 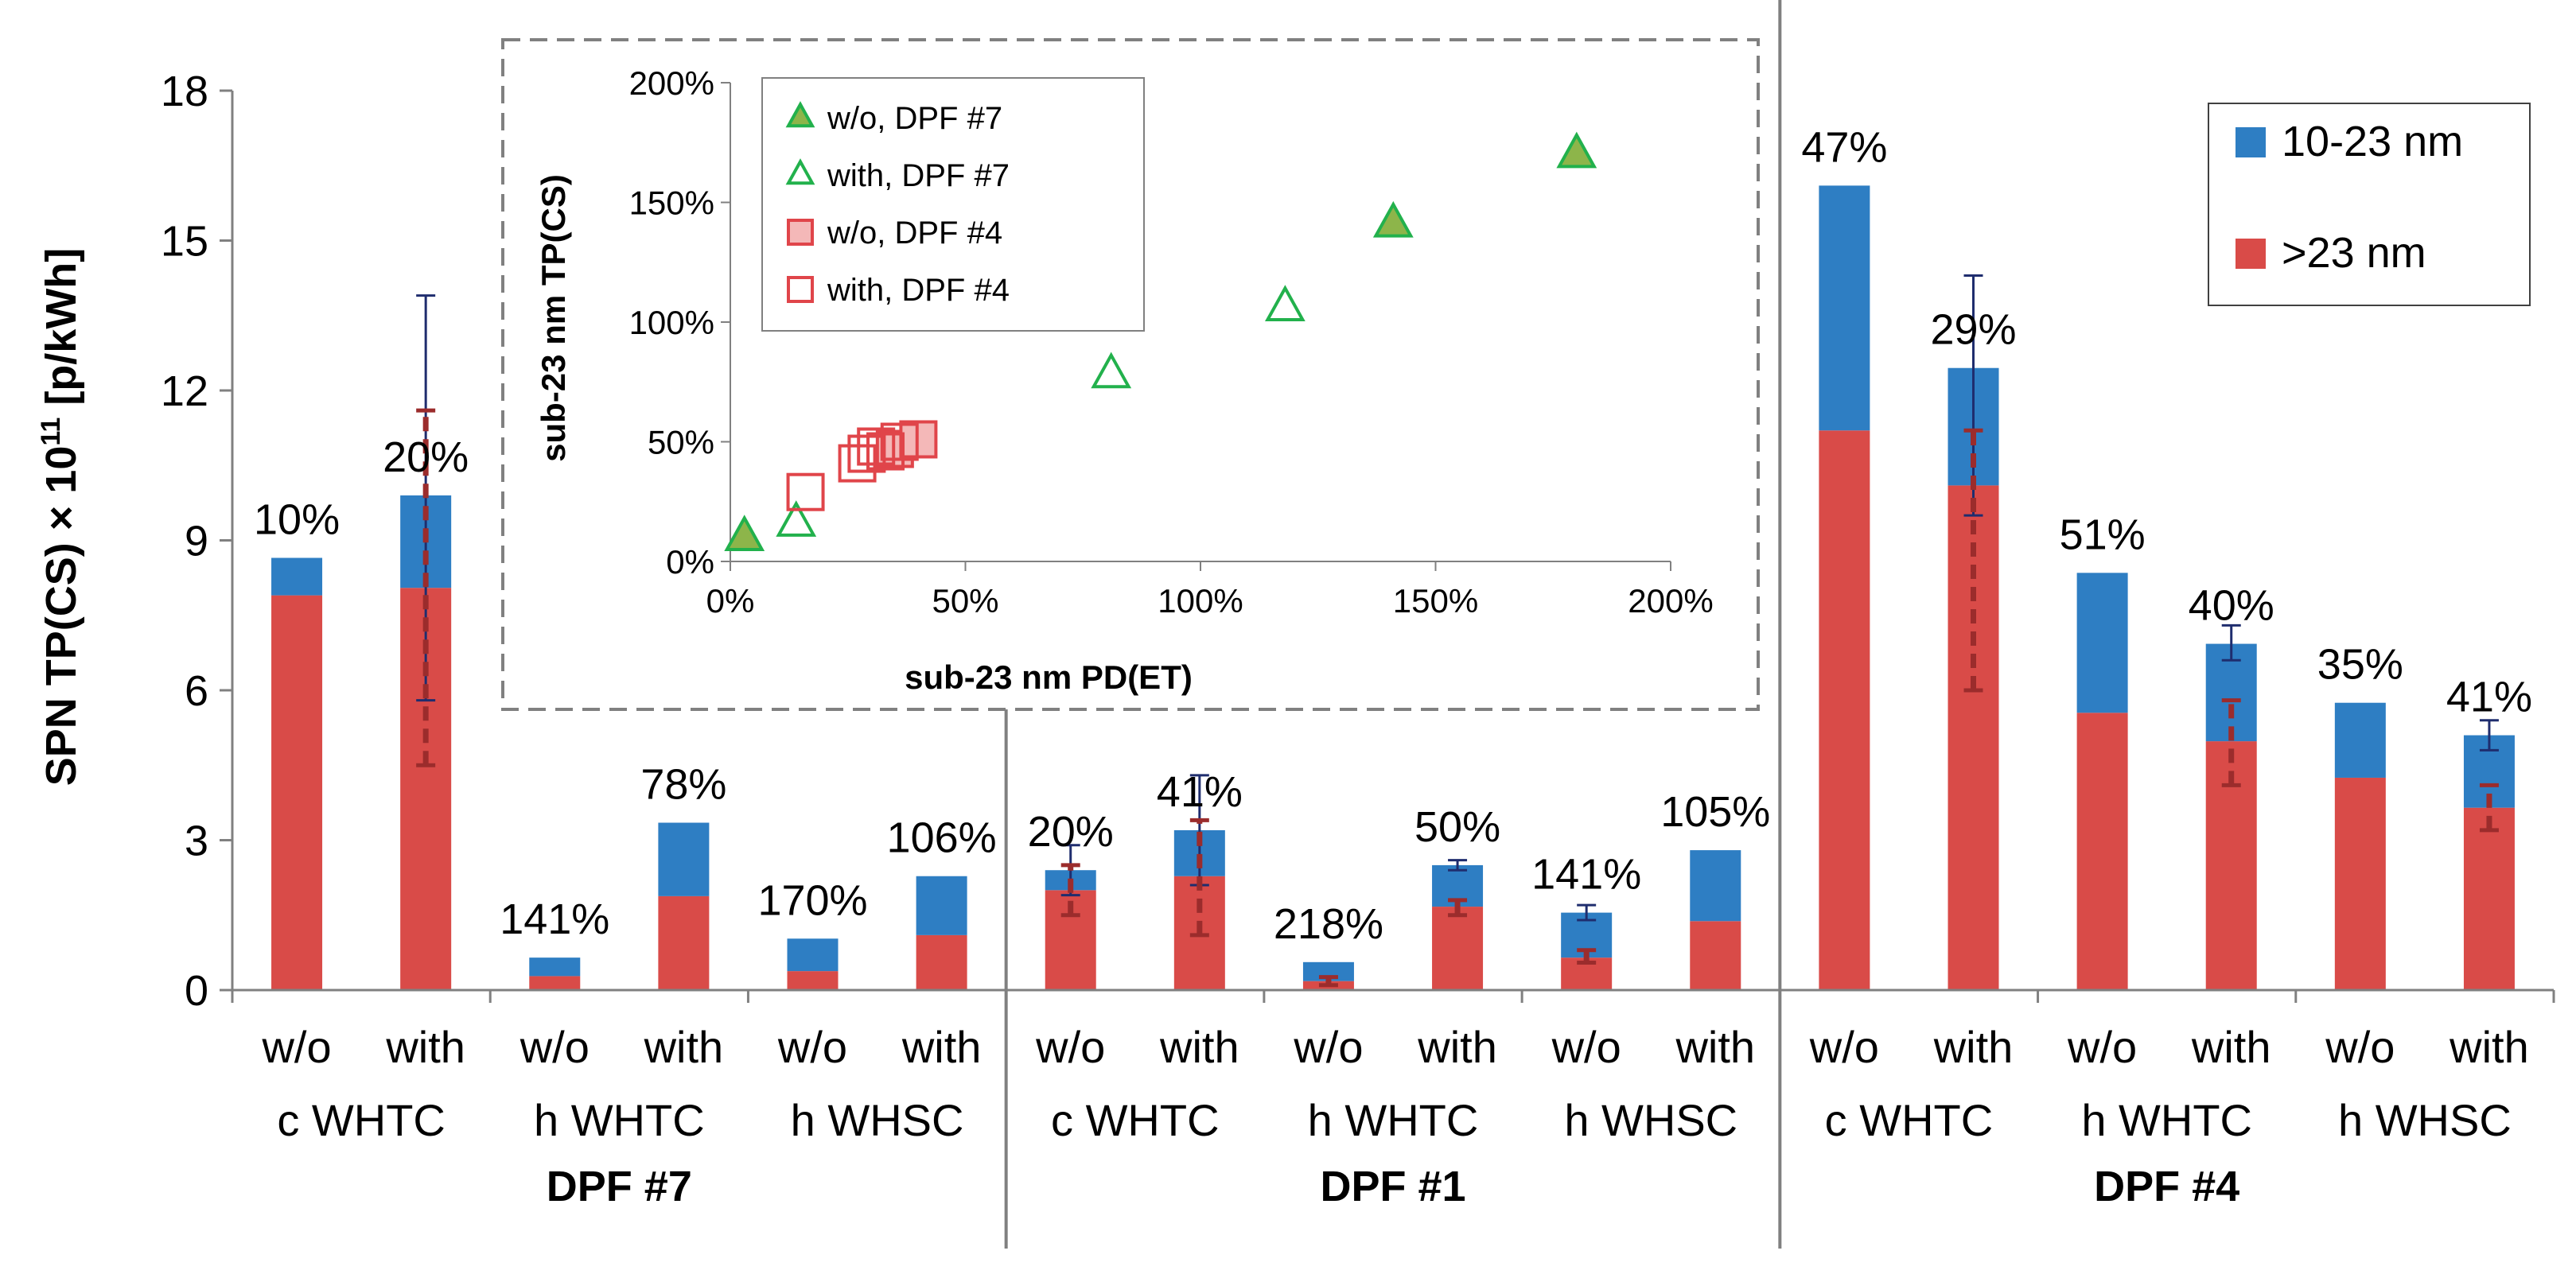 What do you see at coordinates (620, 1186) in the screenshot?
I see `x-label-group: DPF #7` at bounding box center [620, 1186].